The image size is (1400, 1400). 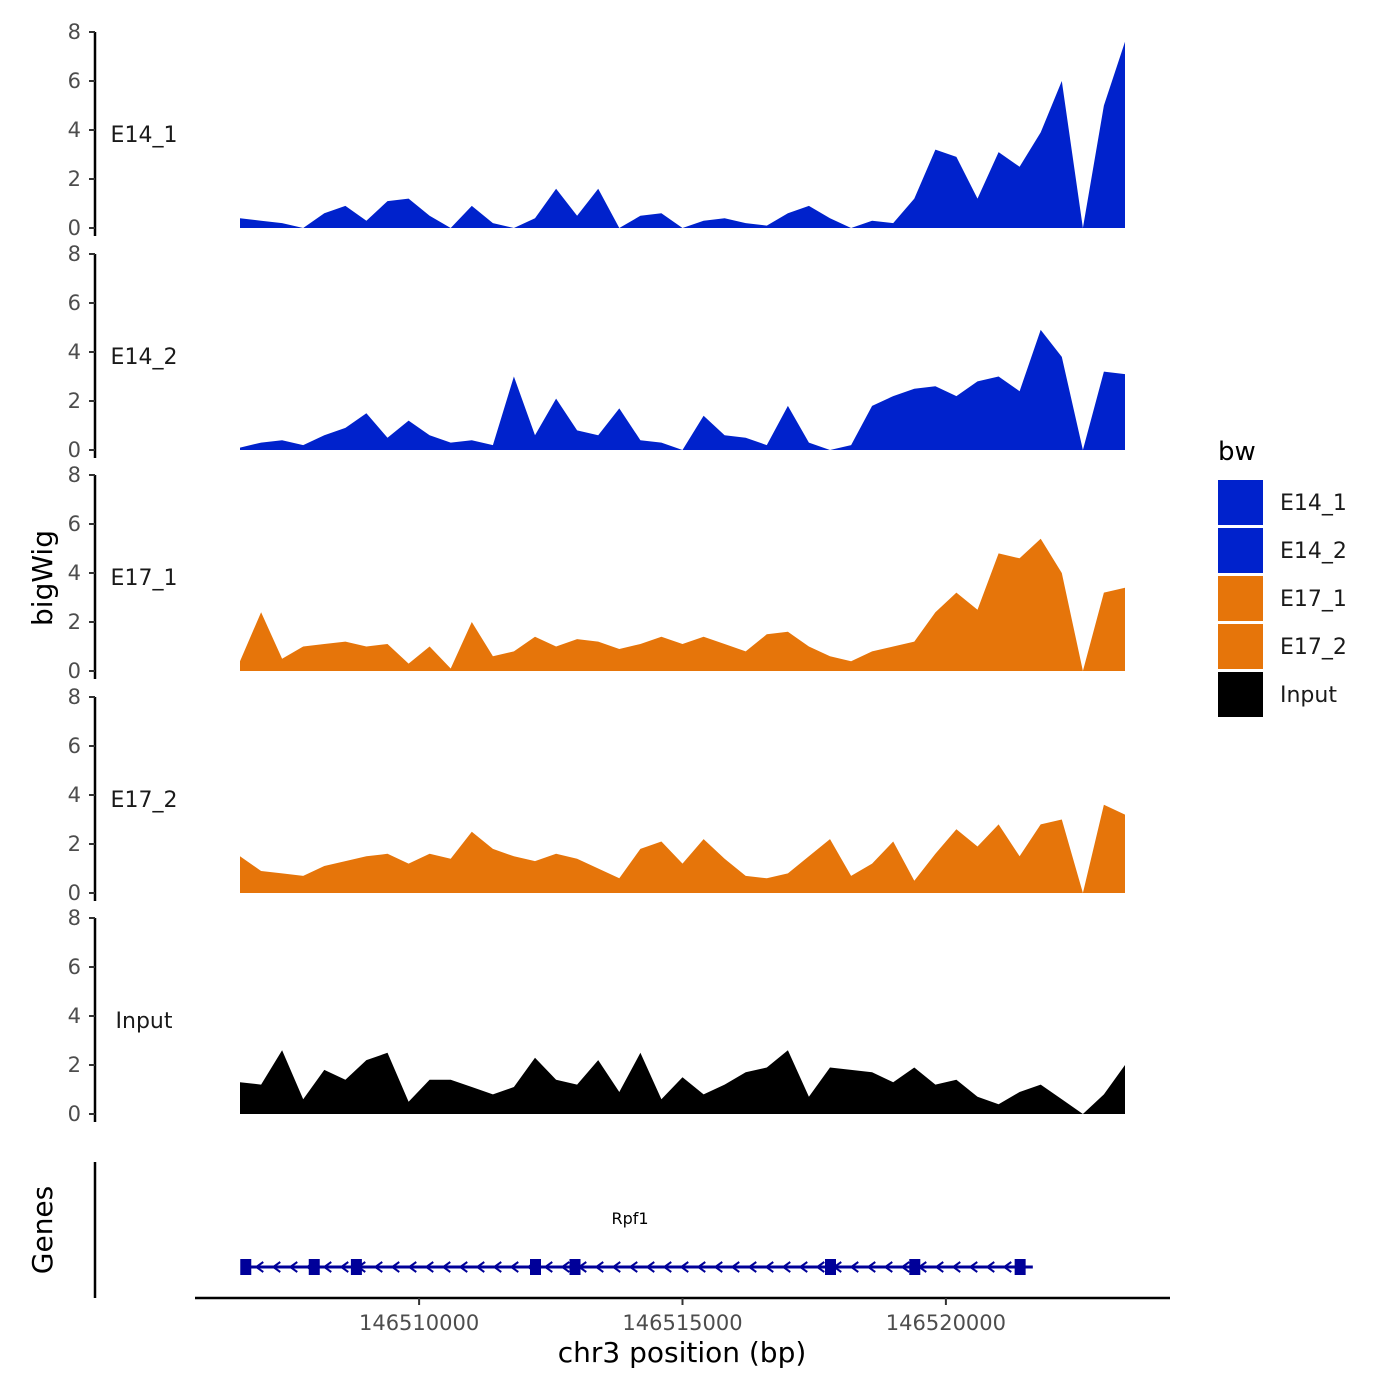 What do you see at coordinates (419, 1323) in the screenshot?
I see `x-tick-label: 146510000` at bounding box center [419, 1323].